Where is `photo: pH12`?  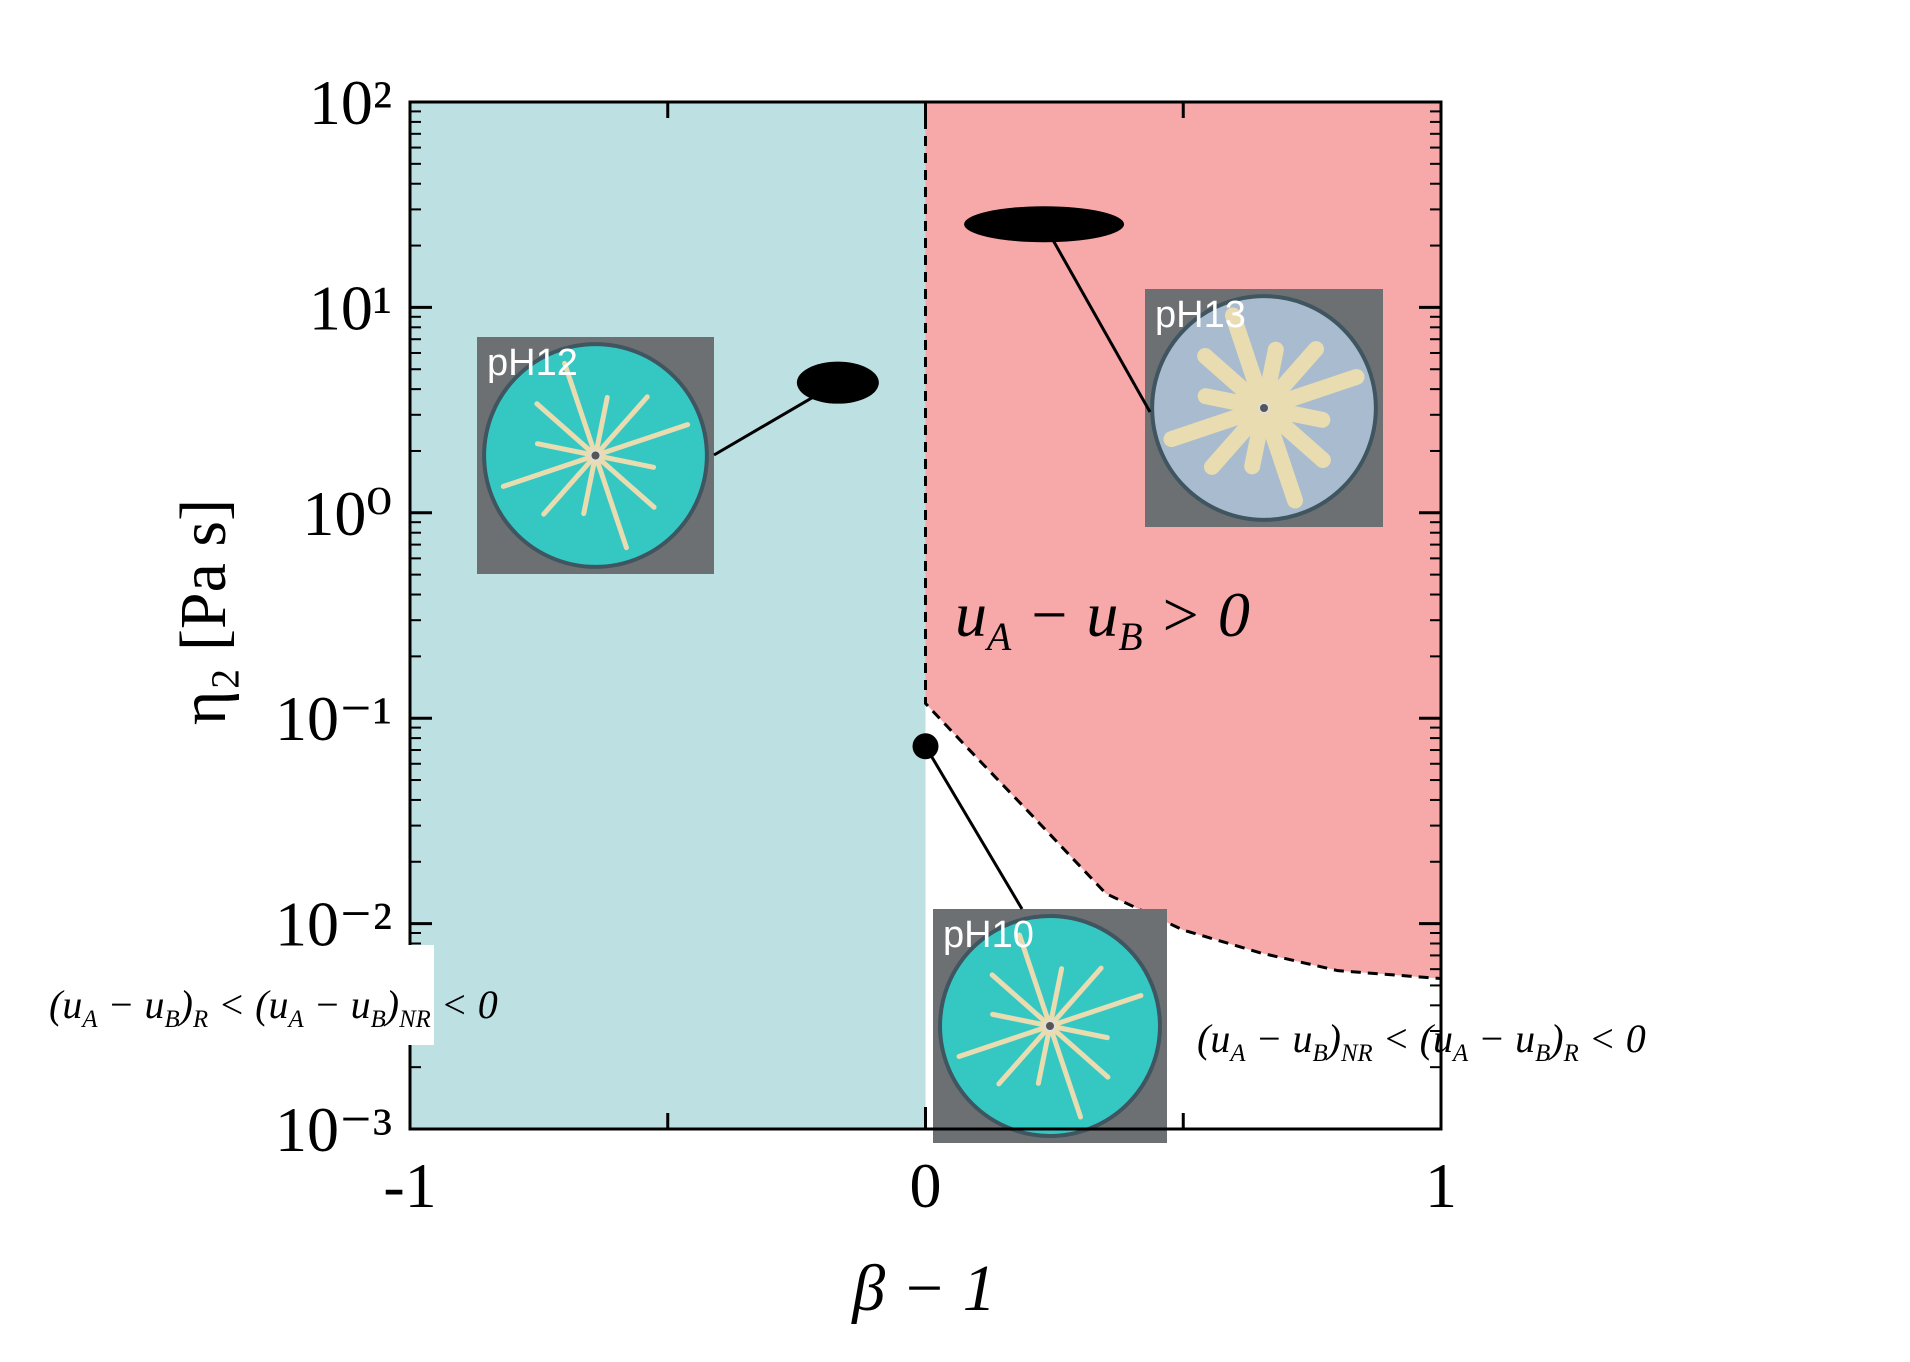
photo: pH12 is located at coordinates (595, 455).